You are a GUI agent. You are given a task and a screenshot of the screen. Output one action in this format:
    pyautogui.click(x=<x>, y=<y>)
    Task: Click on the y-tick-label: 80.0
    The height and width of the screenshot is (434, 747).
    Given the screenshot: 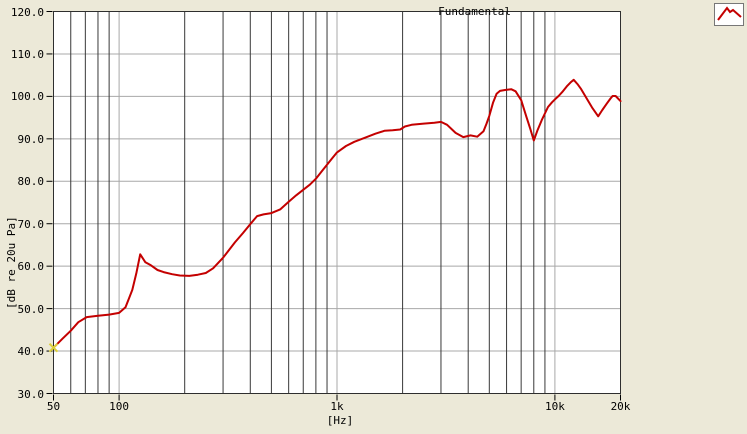 What is the action you would take?
    pyautogui.click(x=31, y=182)
    